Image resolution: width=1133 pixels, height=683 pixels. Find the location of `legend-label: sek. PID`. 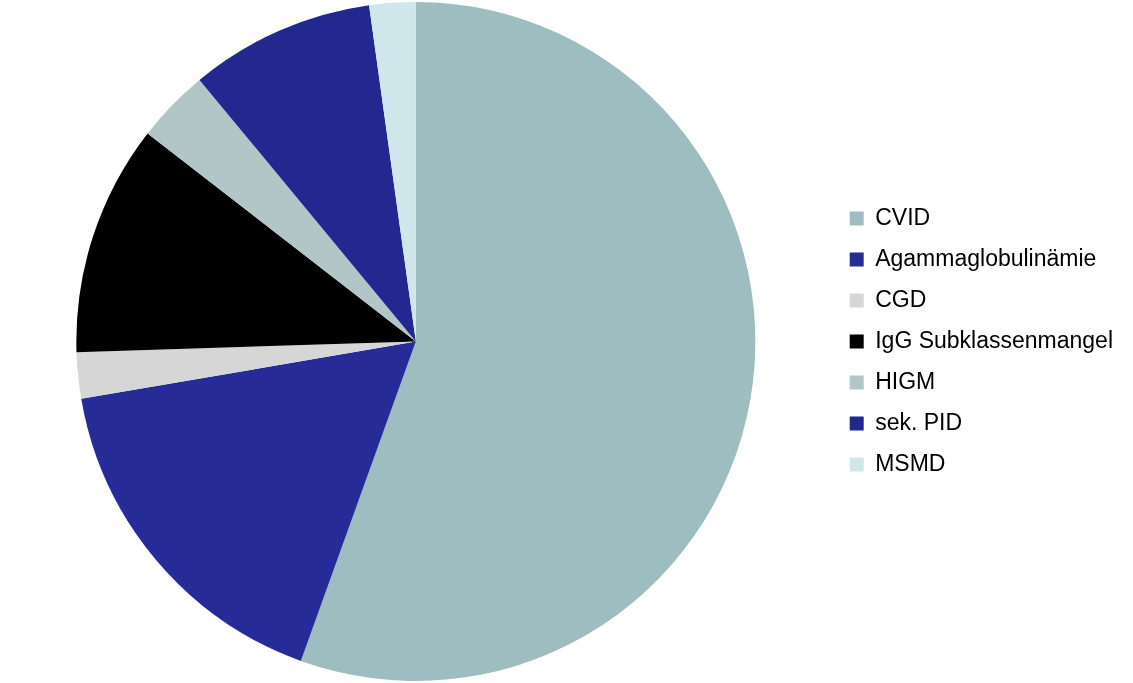

legend-label: sek. PID is located at coordinates (919, 421).